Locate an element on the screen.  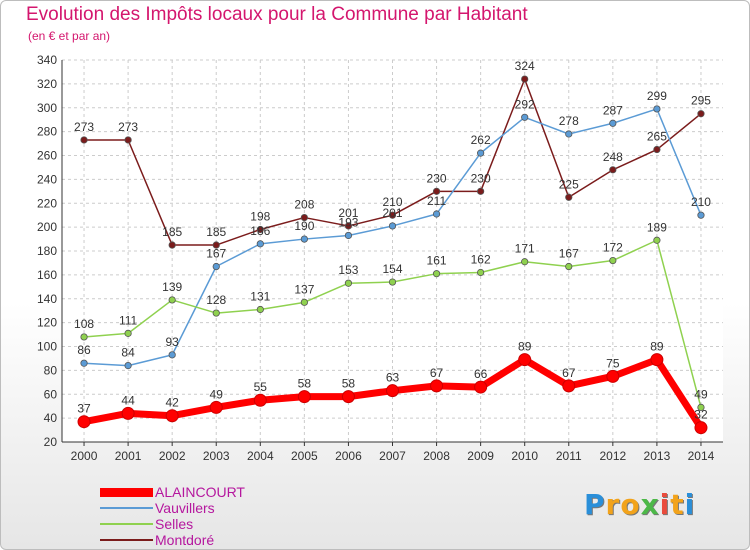
x-tick-label: 2009 is located at coordinates (480, 456).